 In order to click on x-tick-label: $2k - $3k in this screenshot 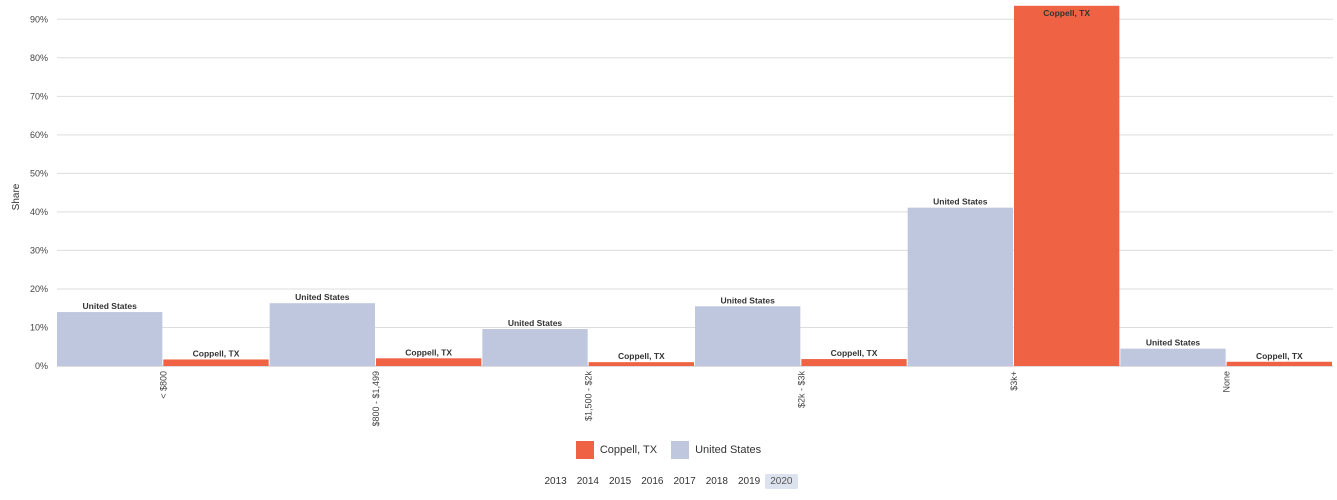, I will do `click(801, 390)`.